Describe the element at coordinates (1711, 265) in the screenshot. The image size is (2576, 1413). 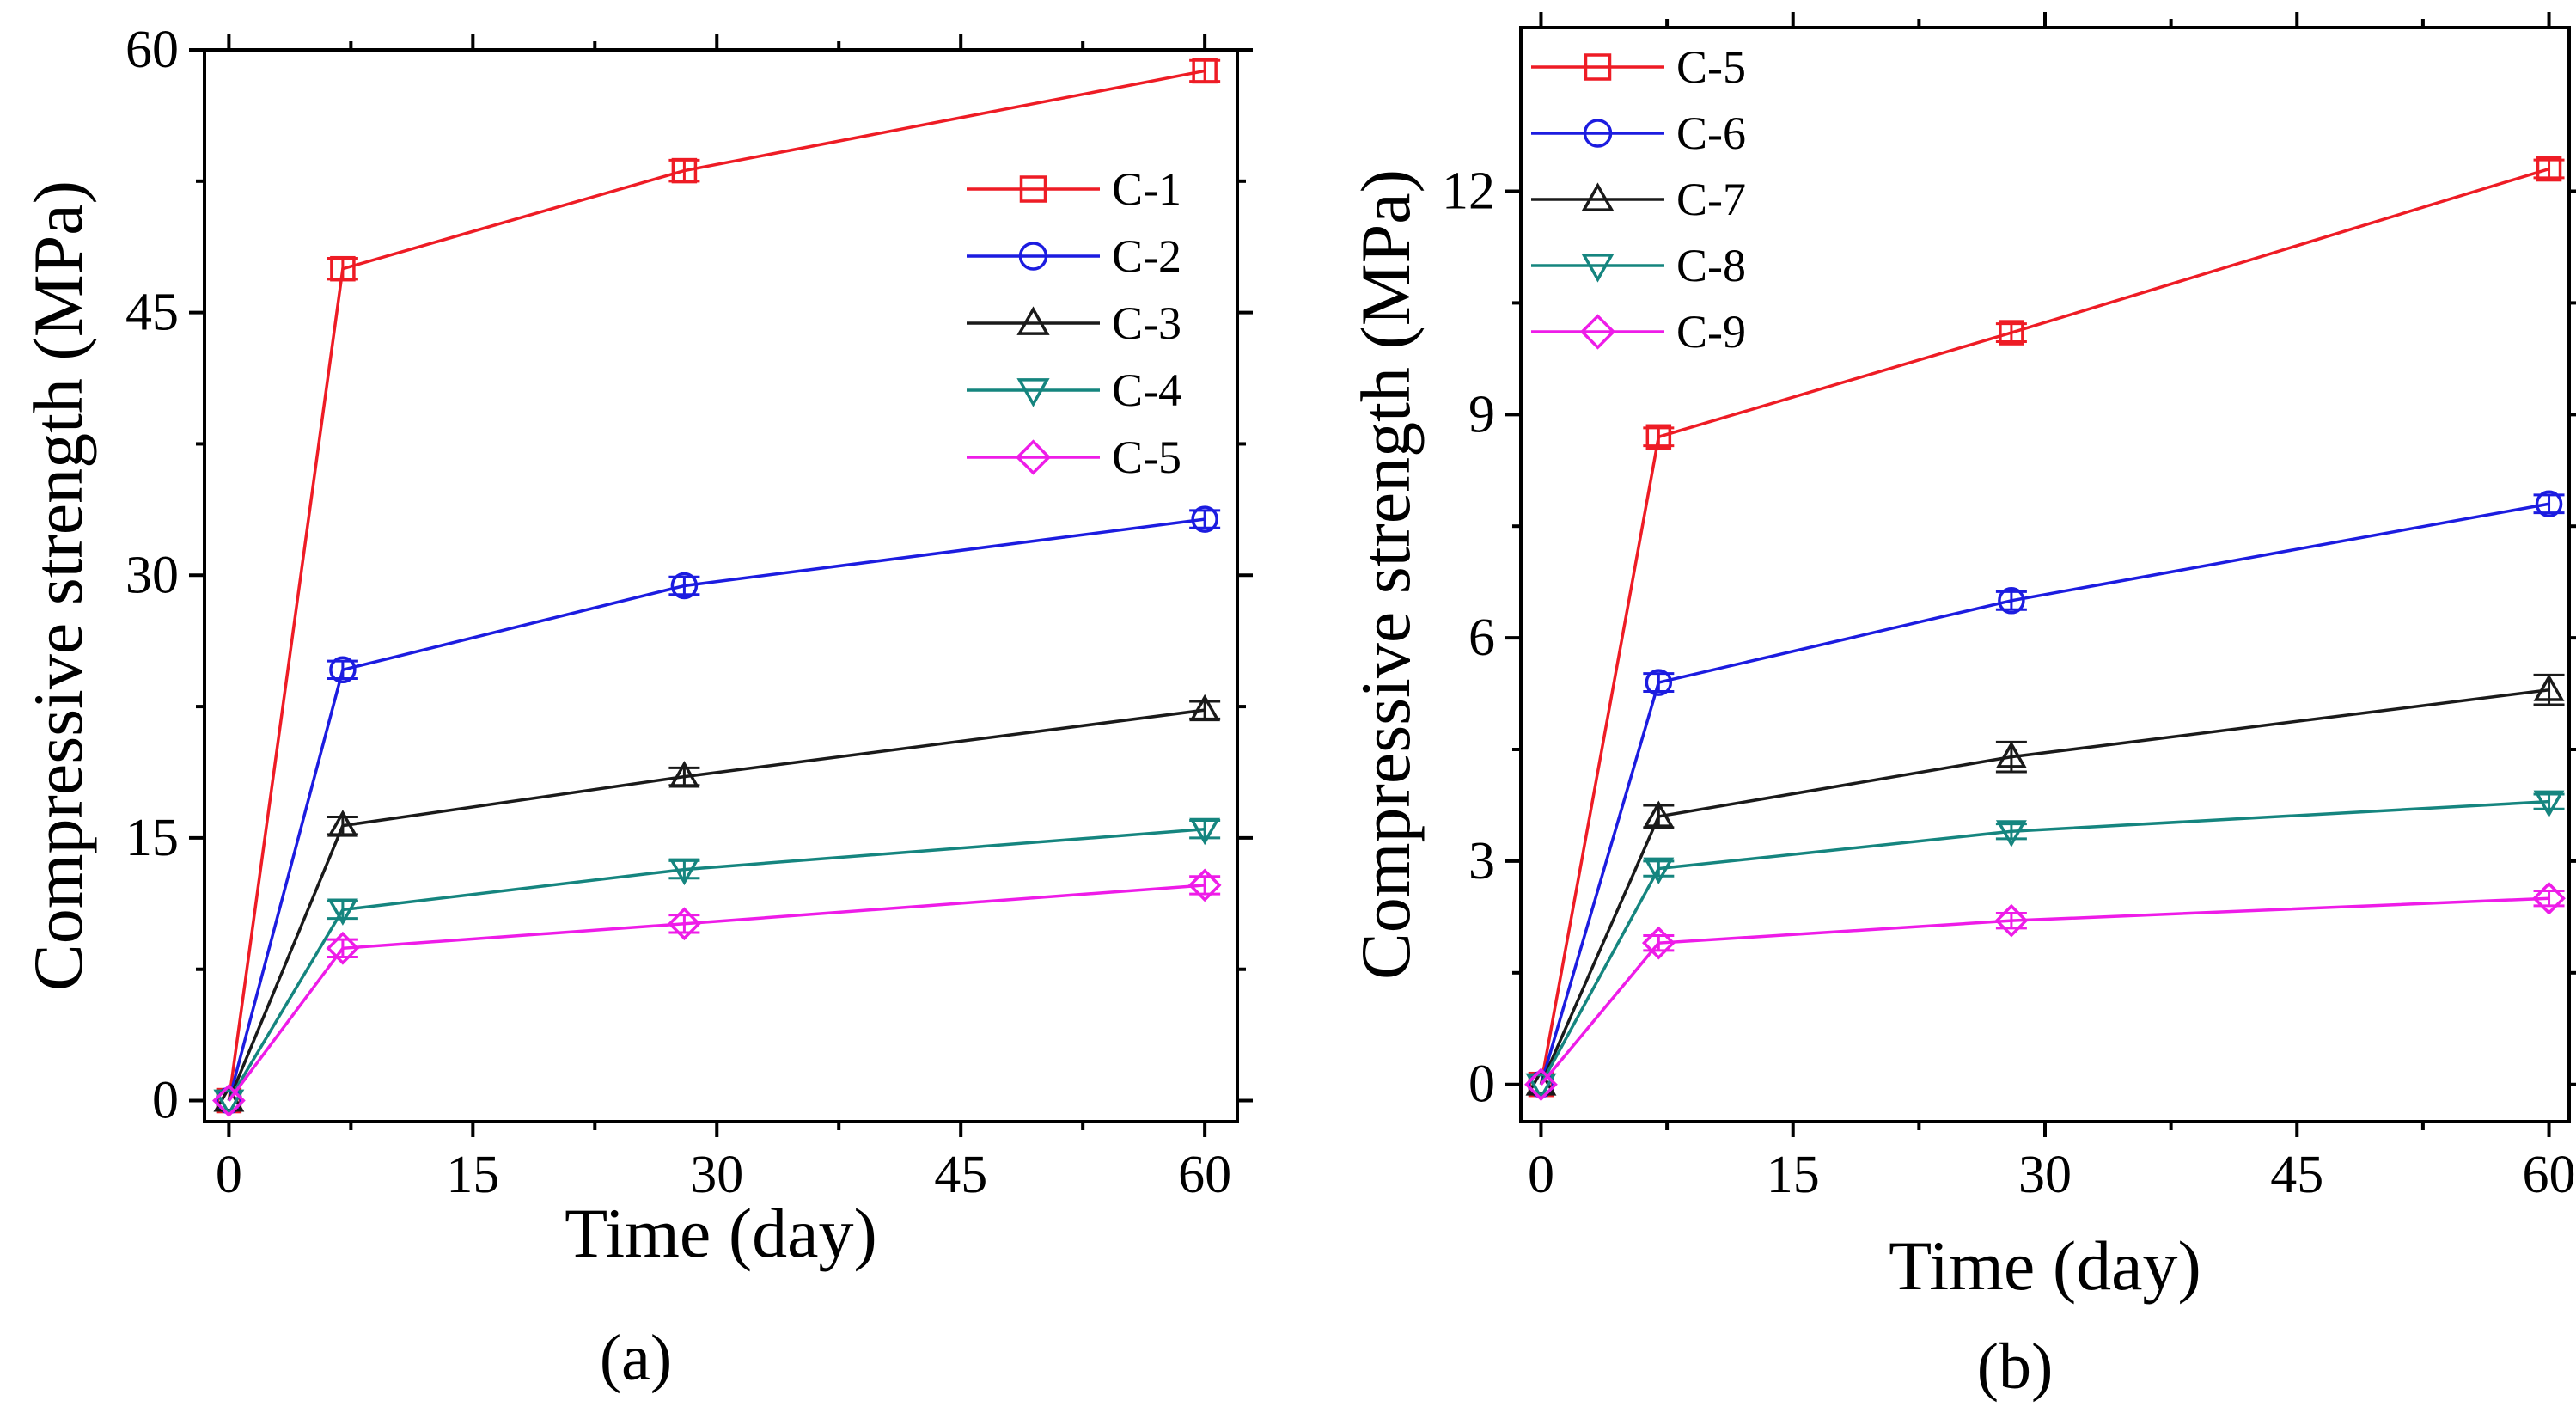
I see `legend-label: C-8` at that location.